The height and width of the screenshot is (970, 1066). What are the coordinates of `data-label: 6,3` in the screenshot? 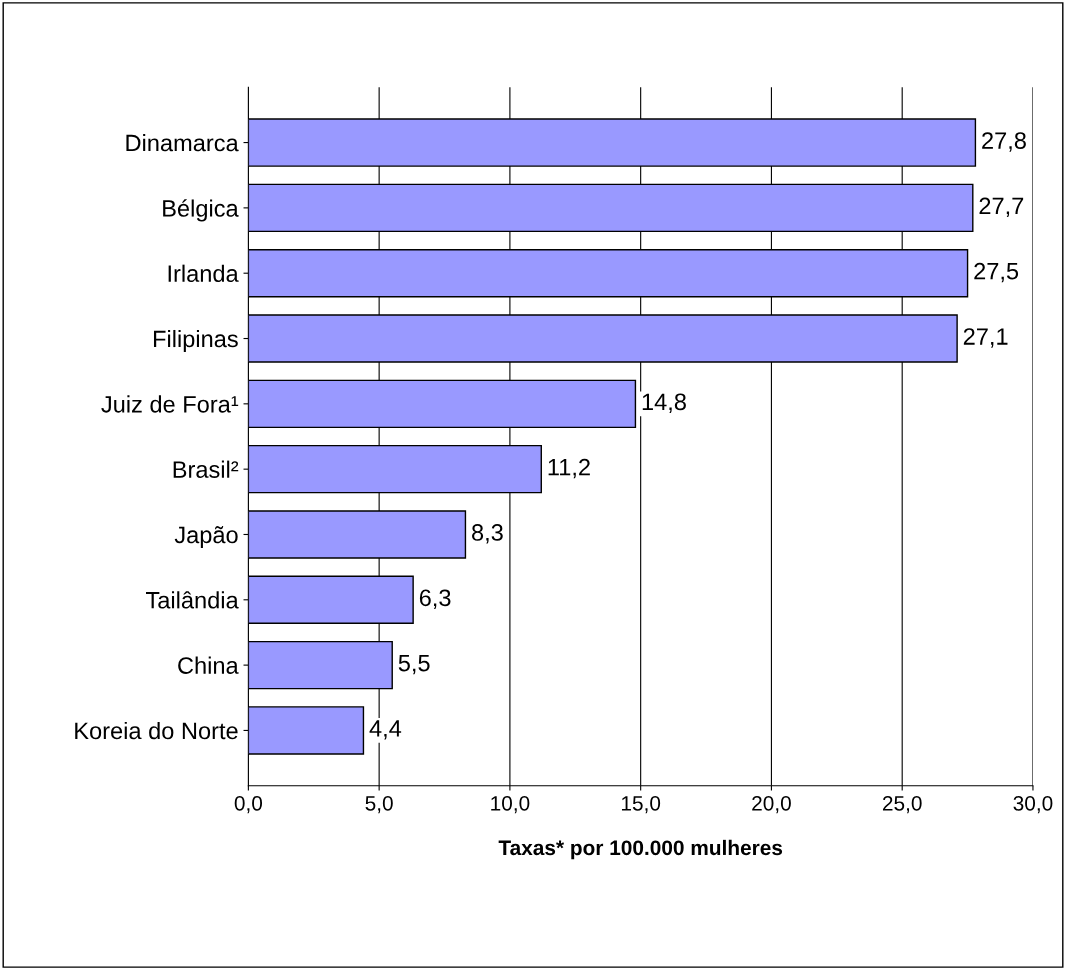 It's located at (435, 599).